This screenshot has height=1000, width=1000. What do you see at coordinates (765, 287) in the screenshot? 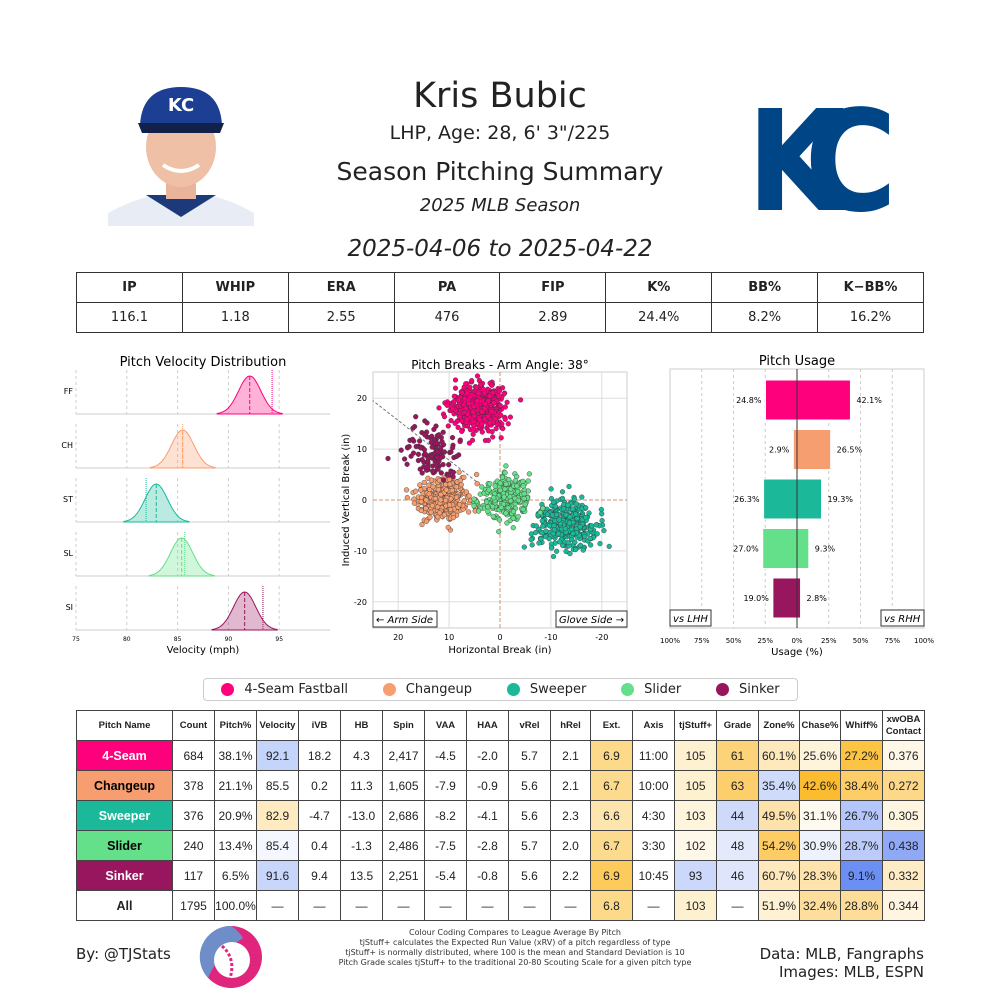
I see `stat-header: BB%` at bounding box center [765, 287].